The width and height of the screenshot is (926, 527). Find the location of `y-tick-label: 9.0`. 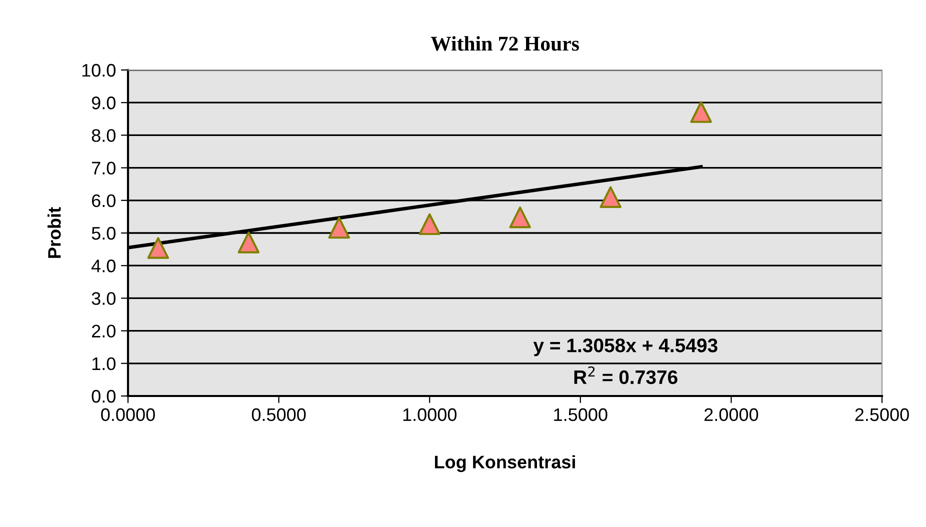

y-tick-label: 9.0 is located at coordinates (104, 103).